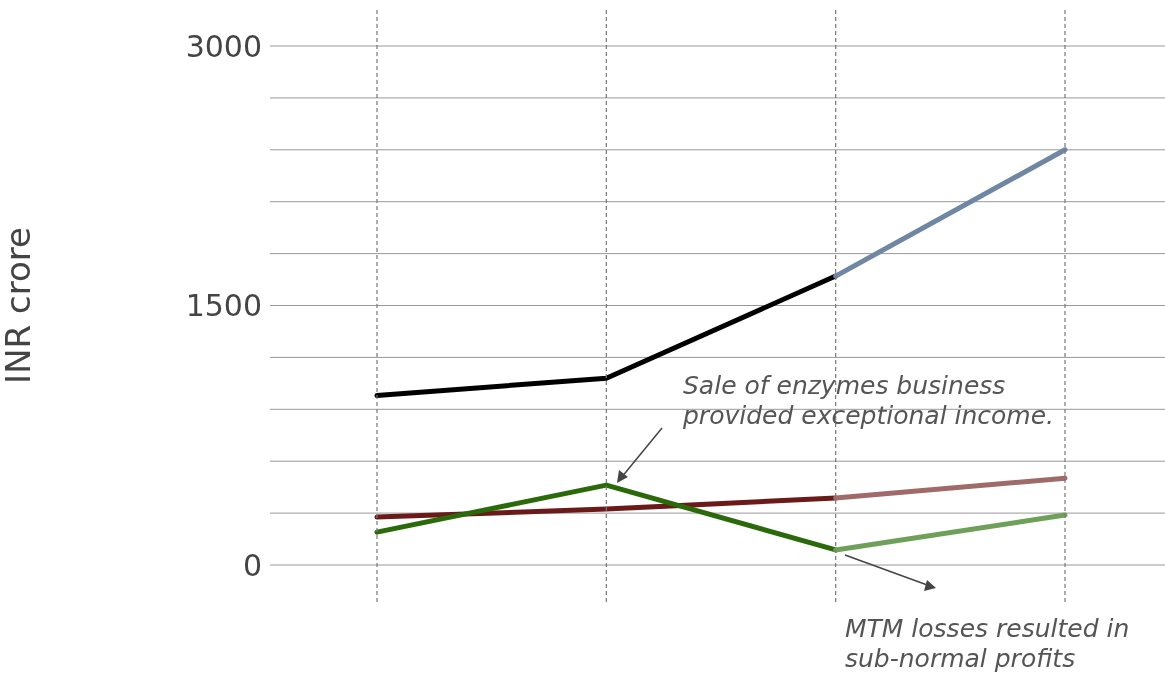  Describe the element at coordinates (988, 644) in the screenshot. I see `text: MTM losses resulted in sub-normal profits` at that location.